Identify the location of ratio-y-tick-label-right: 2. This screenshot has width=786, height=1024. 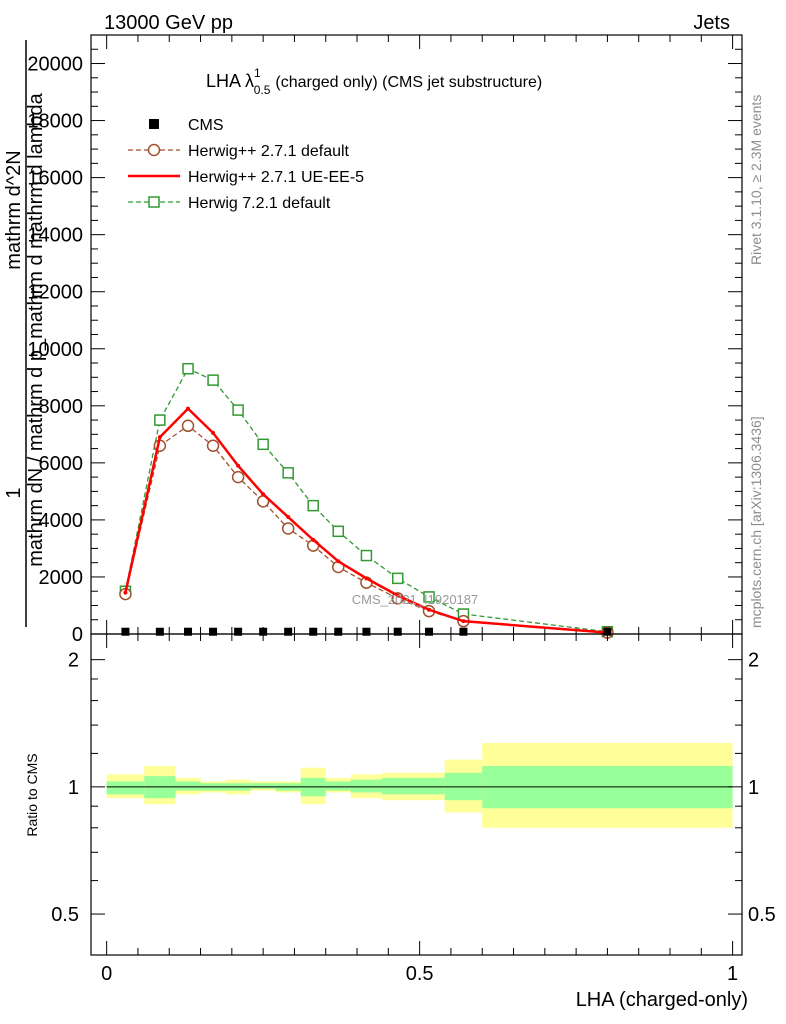
(753, 661).